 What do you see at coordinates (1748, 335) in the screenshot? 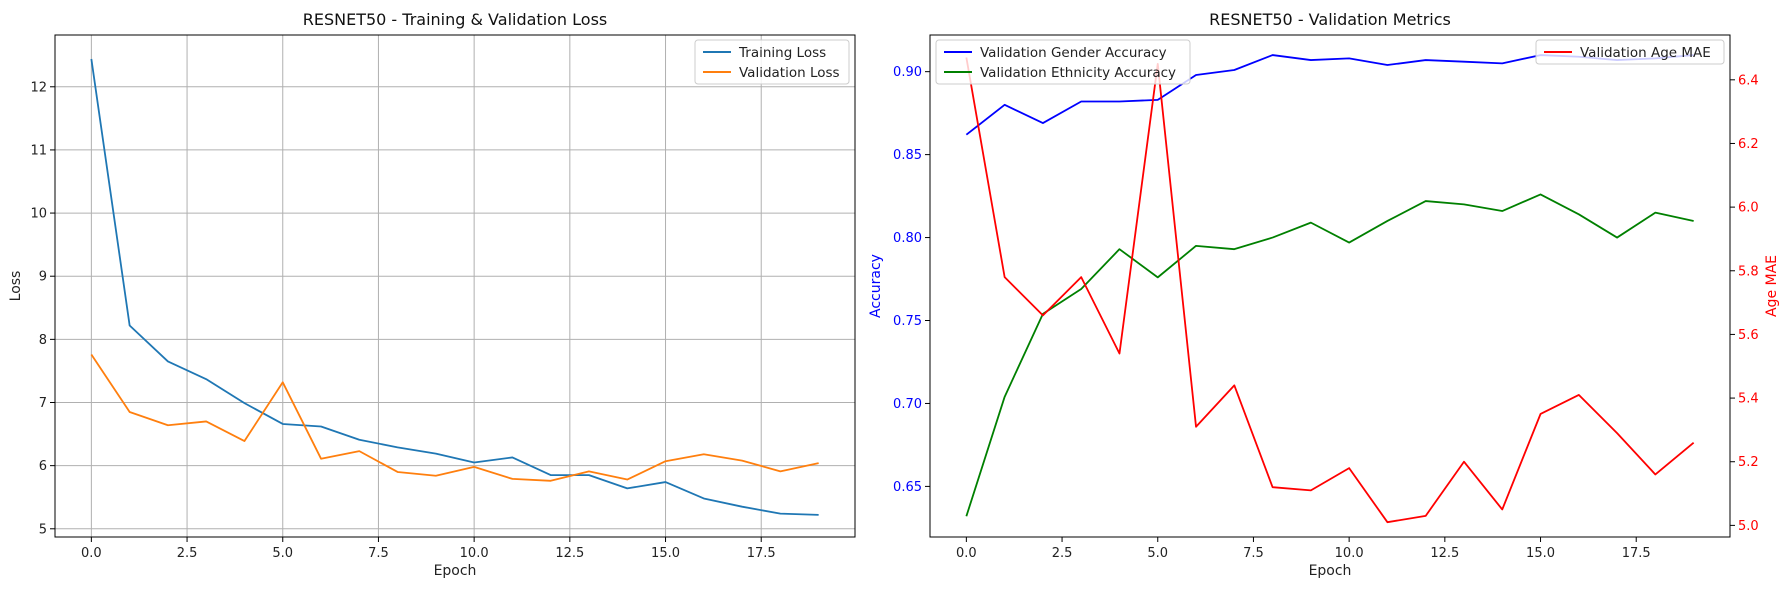
I see `metrics-chart-right-y-tick-label: 5.6` at bounding box center [1748, 335].